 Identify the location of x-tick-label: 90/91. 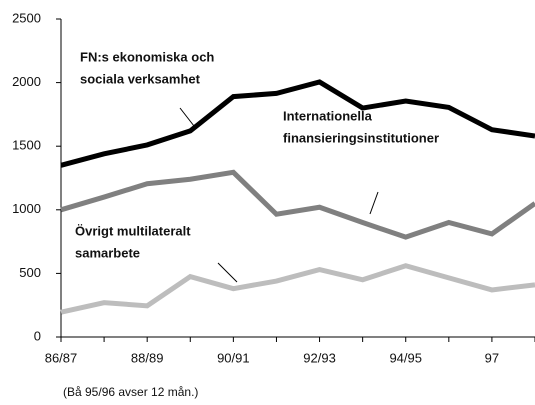
(233, 357).